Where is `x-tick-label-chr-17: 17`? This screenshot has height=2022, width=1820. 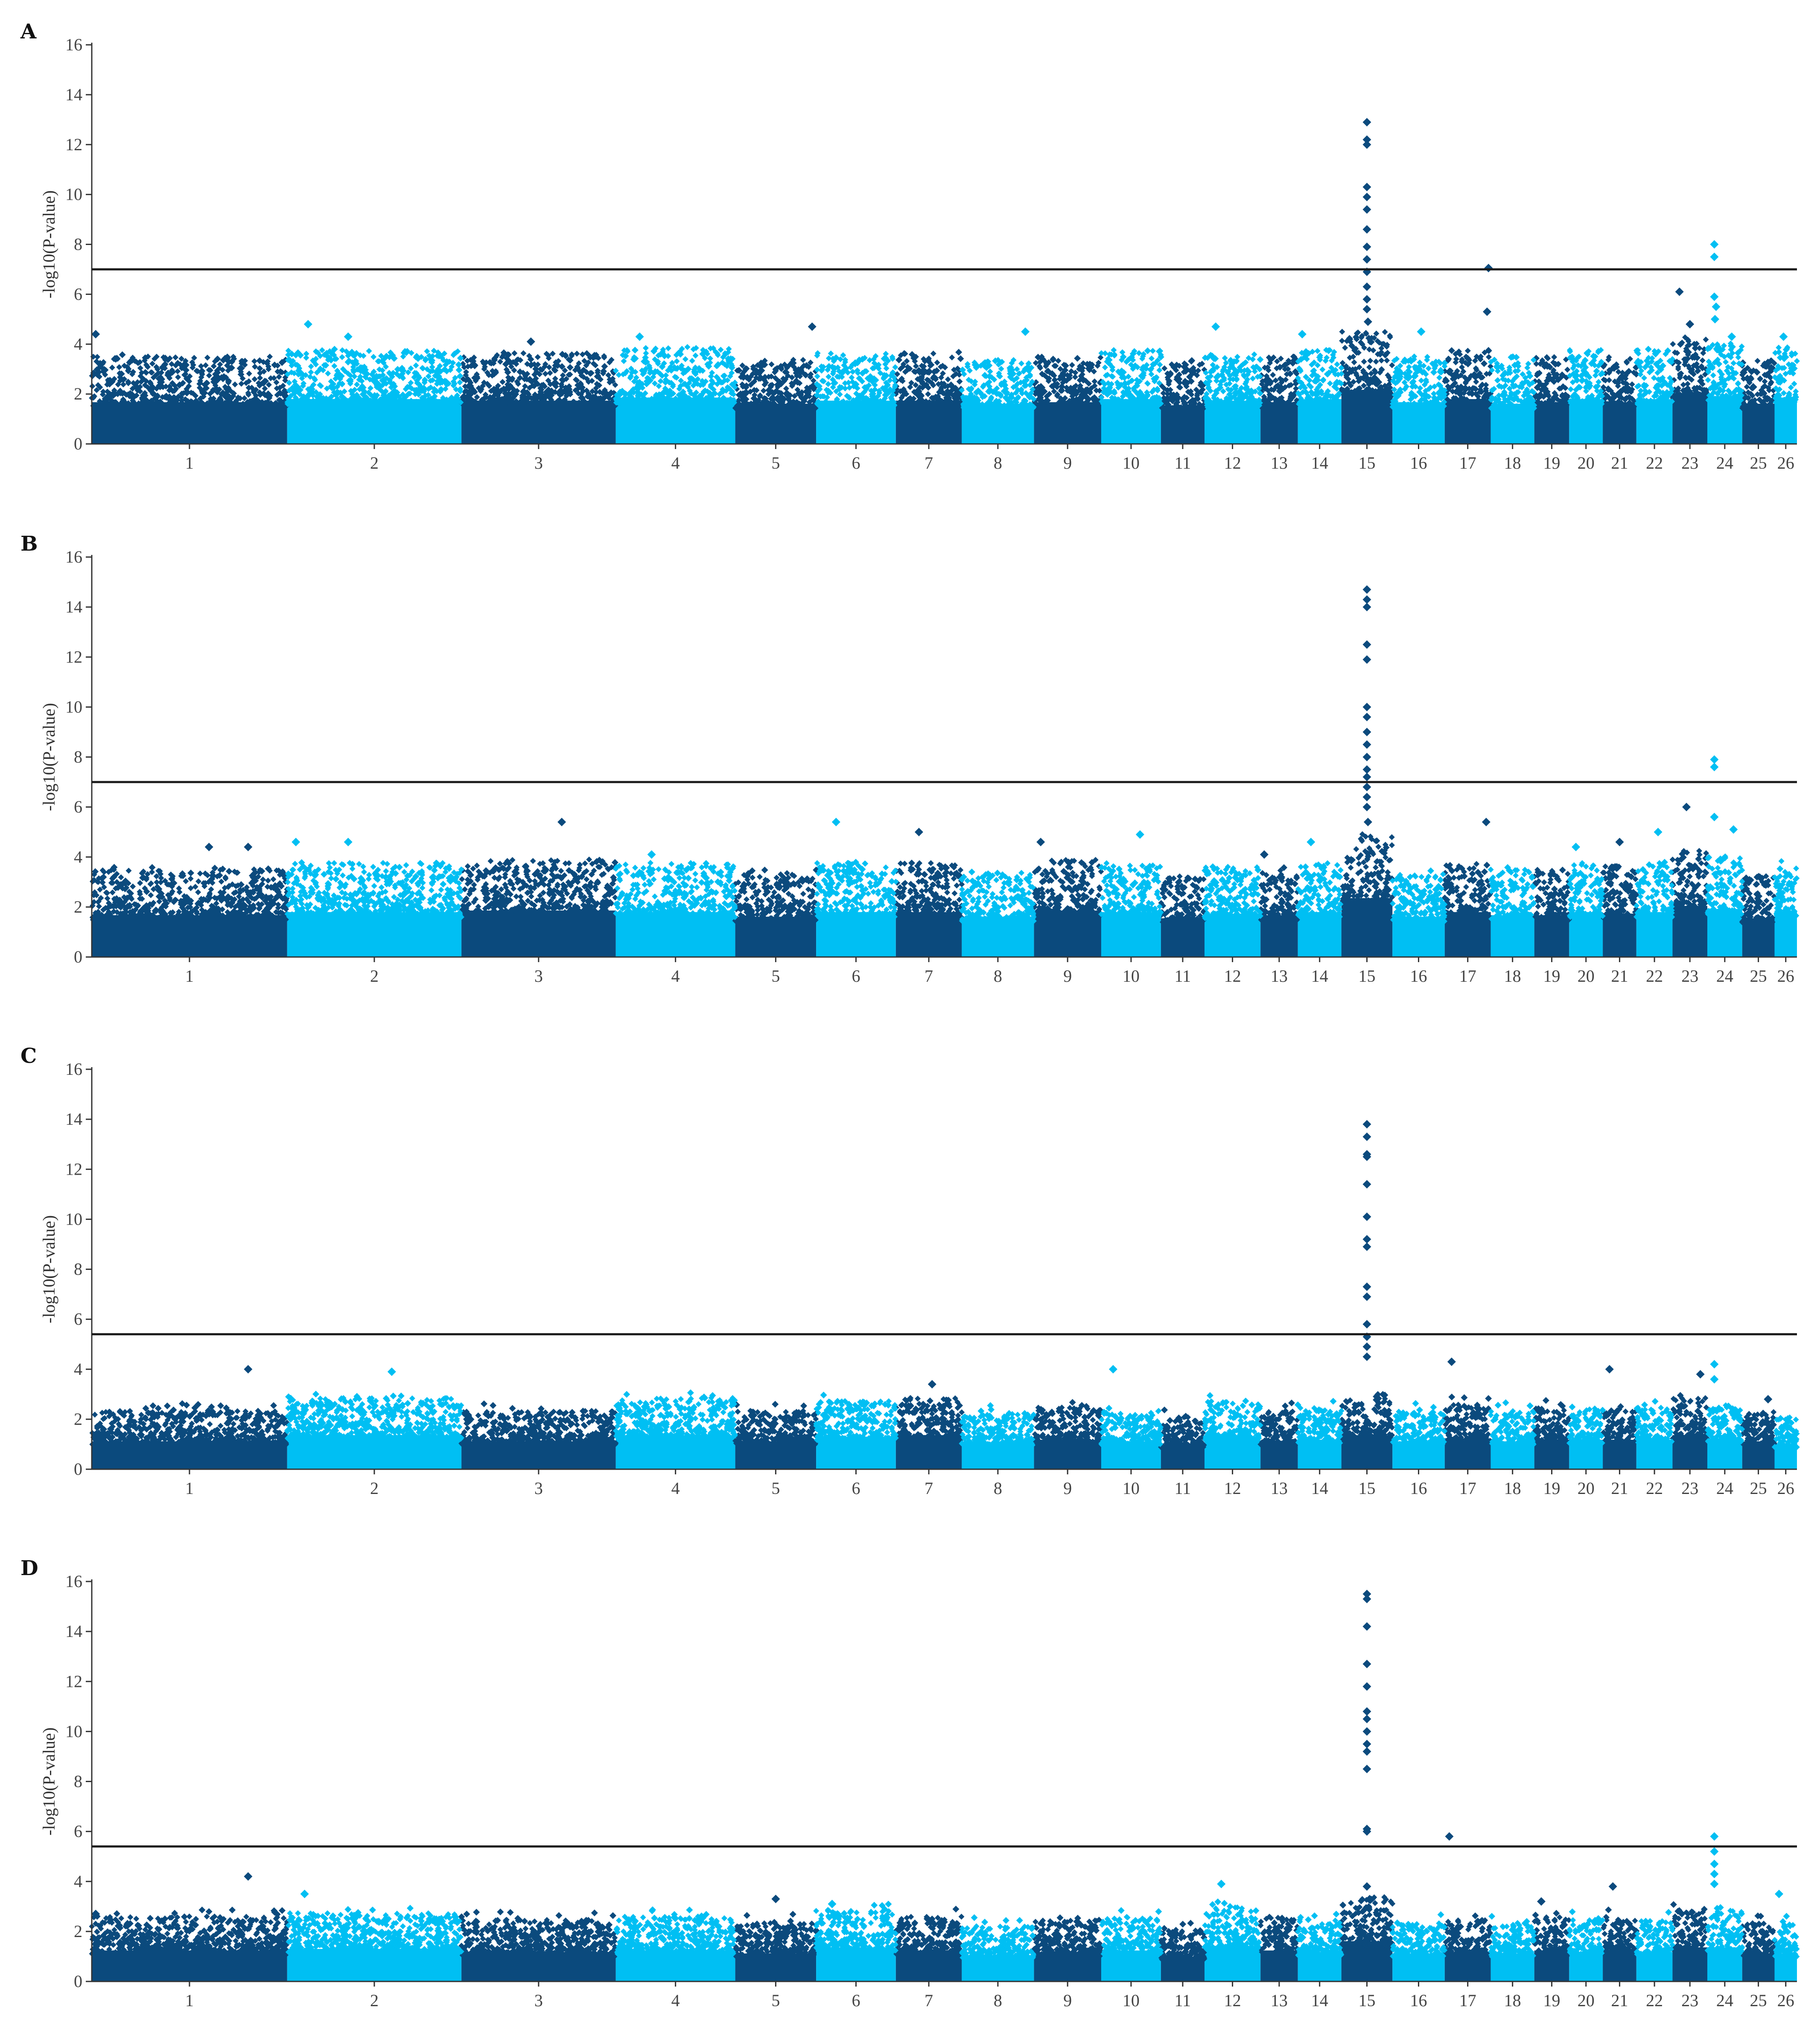 x-tick-label-chr-17: 17 is located at coordinates (1467, 463).